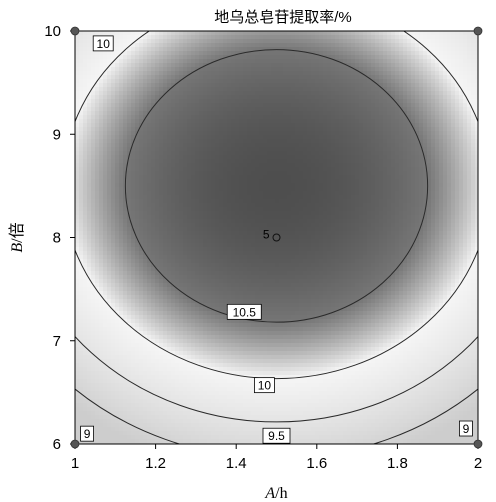 The image size is (496, 502). I want to click on x-axis-ticks: 1 1.2 1.4 1.6 1.8 2, so click(276, 458).